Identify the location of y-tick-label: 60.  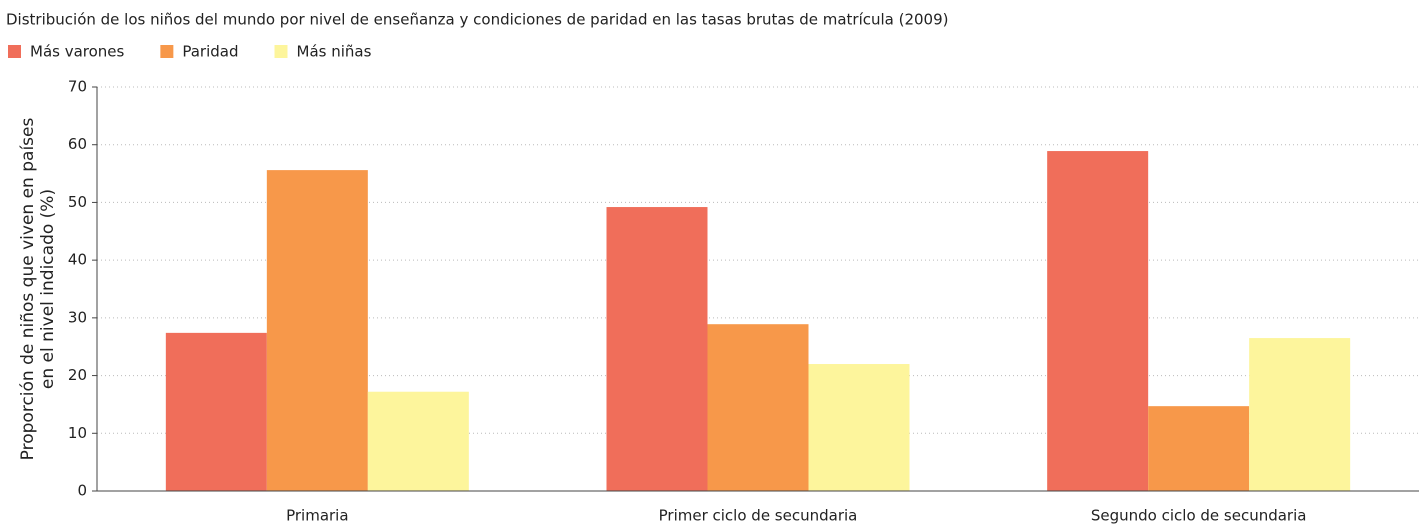
(77, 144).